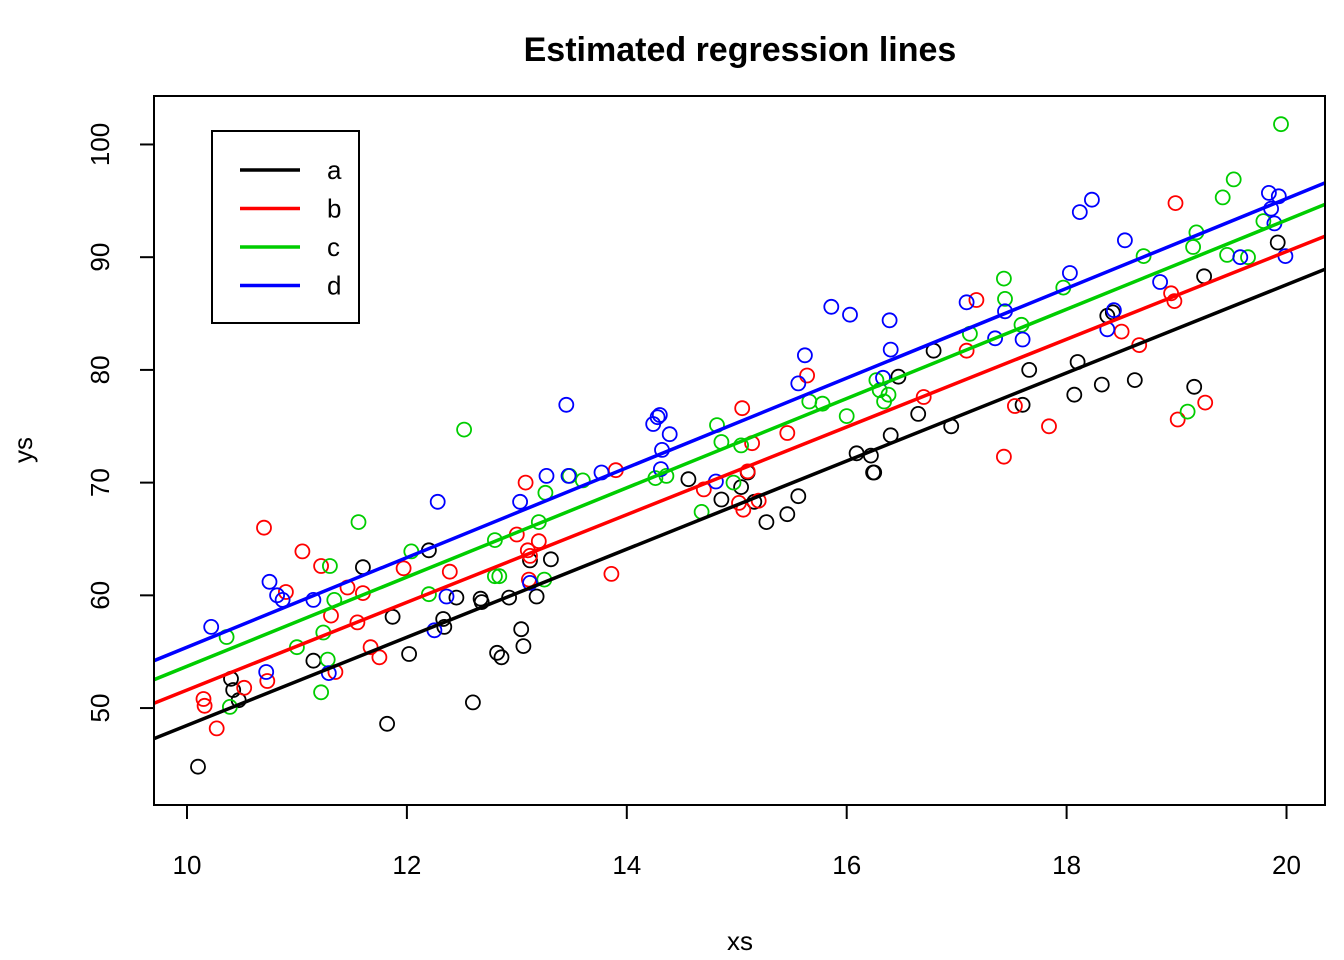 The height and width of the screenshot is (960, 1344). I want to click on legend-label-b: b, so click(334, 209).